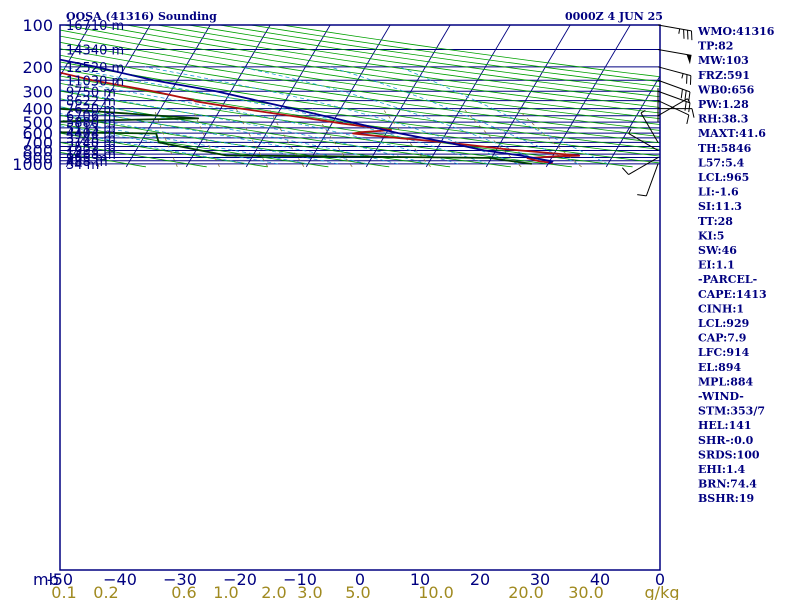  I want to click on sounding-traces, so click(320, 111).